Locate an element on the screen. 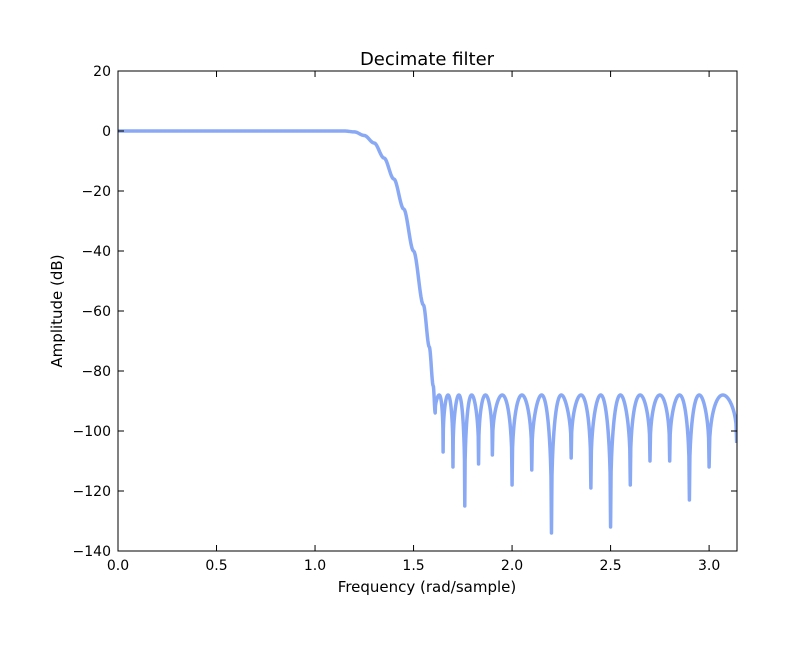 This screenshot has width=787, height=646. x-tick-label: 3.0 is located at coordinates (709, 566).